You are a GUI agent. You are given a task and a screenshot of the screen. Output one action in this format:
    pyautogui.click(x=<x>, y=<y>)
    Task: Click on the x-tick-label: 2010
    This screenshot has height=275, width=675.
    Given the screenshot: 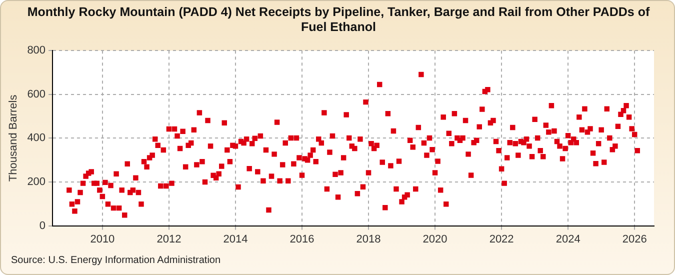 What is the action you would take?
    pyautogui.click(x=102, y=239)
    